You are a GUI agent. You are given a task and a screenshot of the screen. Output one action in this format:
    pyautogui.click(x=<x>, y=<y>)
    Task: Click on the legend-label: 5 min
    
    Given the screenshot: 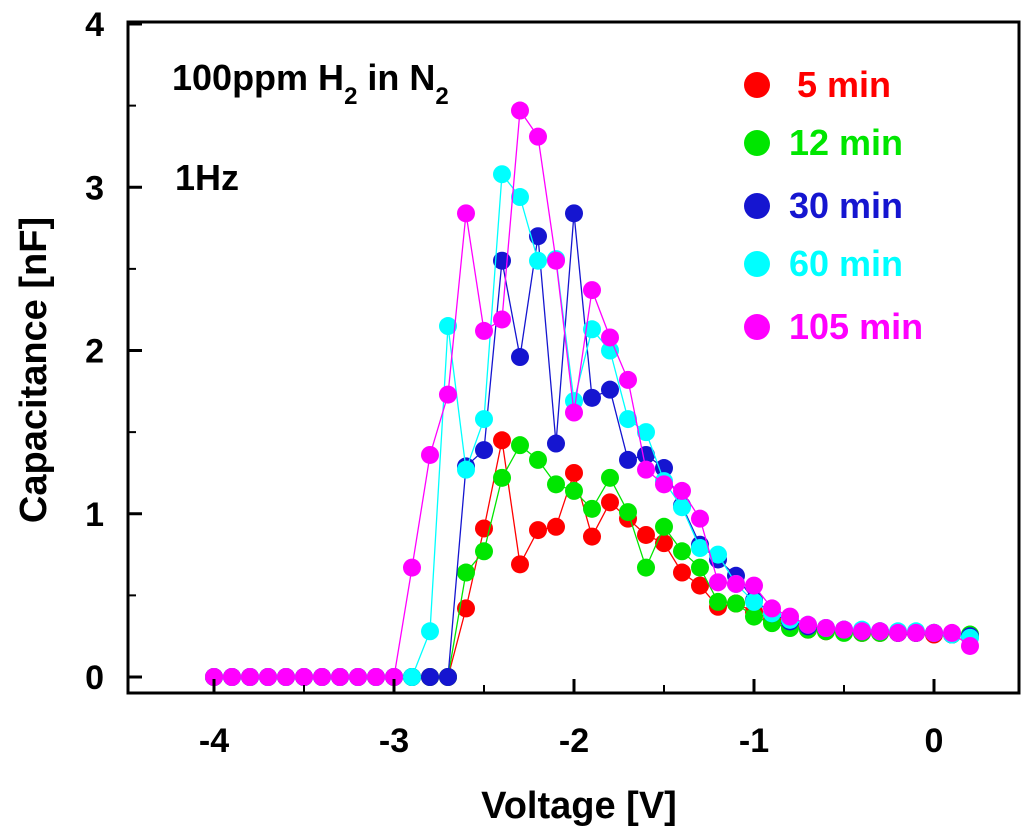 What is the action you would take?
    pyautogui.click(x=844, y=84)
    